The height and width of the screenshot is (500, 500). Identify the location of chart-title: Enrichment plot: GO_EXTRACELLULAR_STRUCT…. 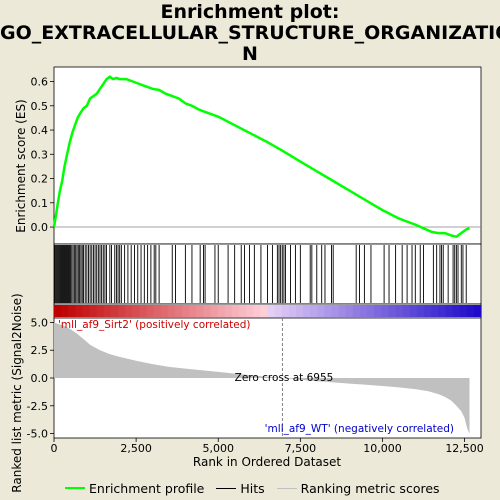
(250, 33).